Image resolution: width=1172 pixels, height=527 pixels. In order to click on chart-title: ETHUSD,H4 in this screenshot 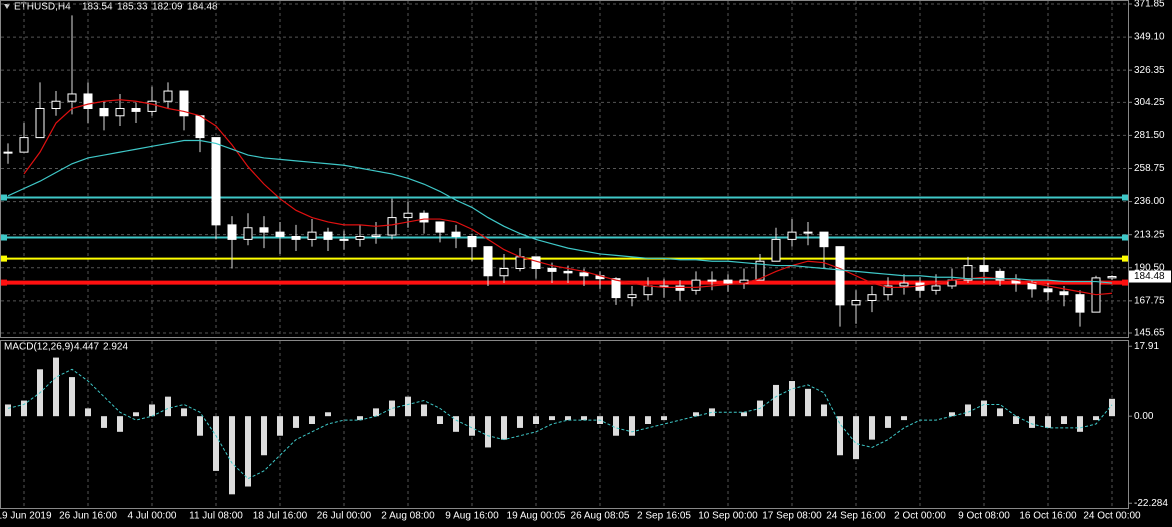, I will do `click(42, 7)`.